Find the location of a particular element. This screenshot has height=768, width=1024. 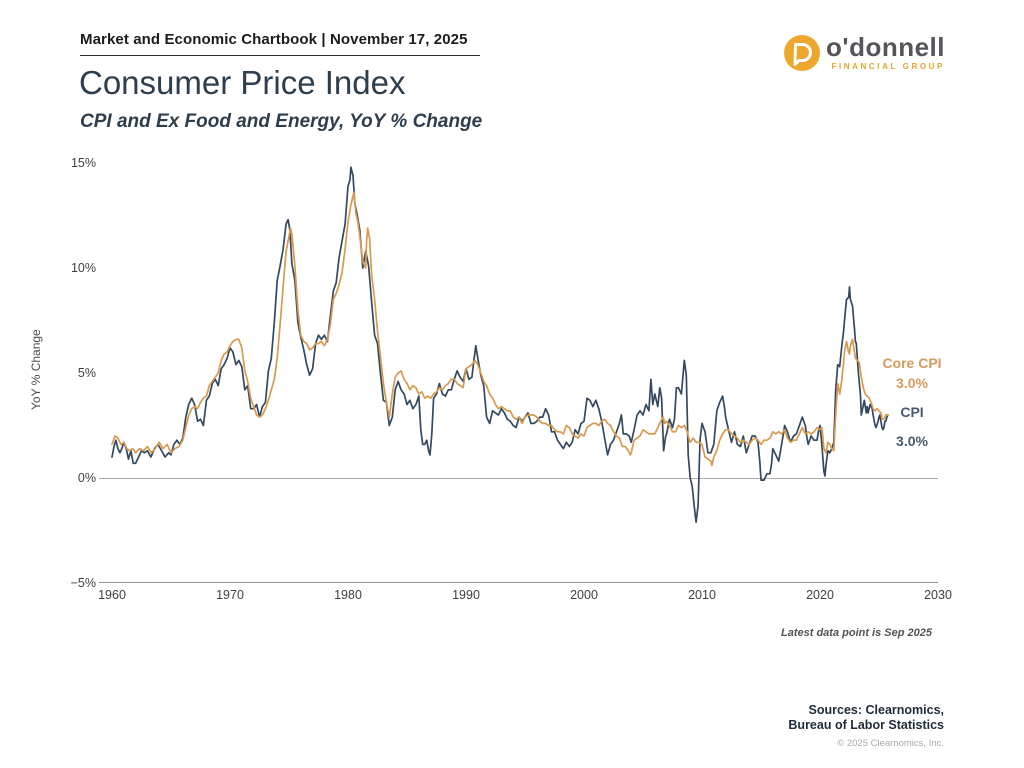

company-logo: o'donnell FINANCIAL GROUP is located at coordinates (864, 53).